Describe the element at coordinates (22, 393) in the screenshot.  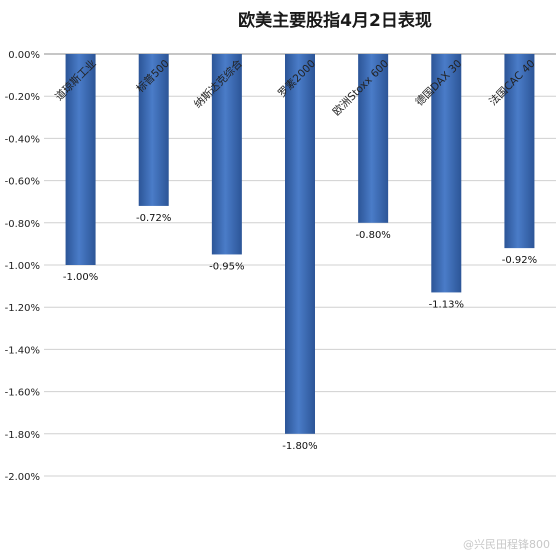
I see `y-tick-label: -1.60%` at that location.